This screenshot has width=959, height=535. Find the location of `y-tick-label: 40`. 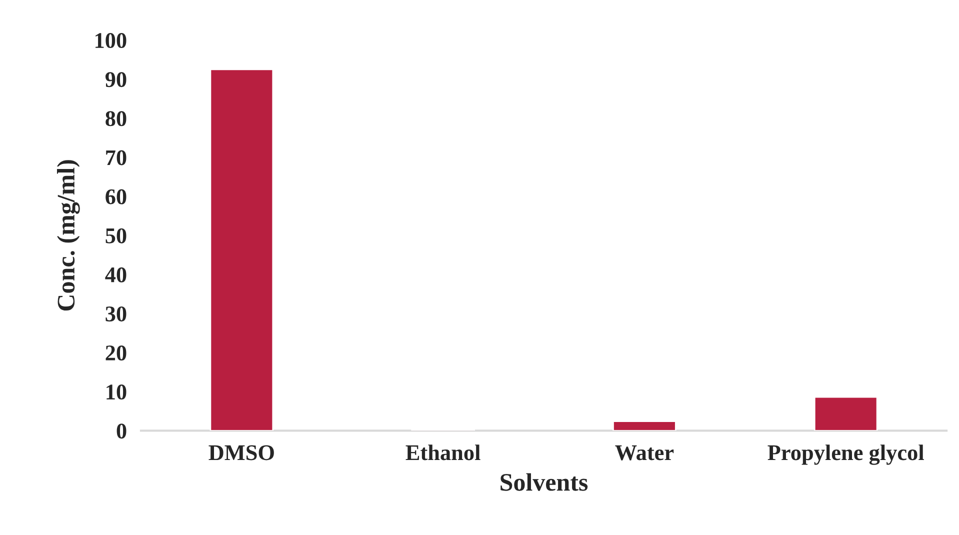

y-tick-label: 40 is located at coordinates (115, 274).